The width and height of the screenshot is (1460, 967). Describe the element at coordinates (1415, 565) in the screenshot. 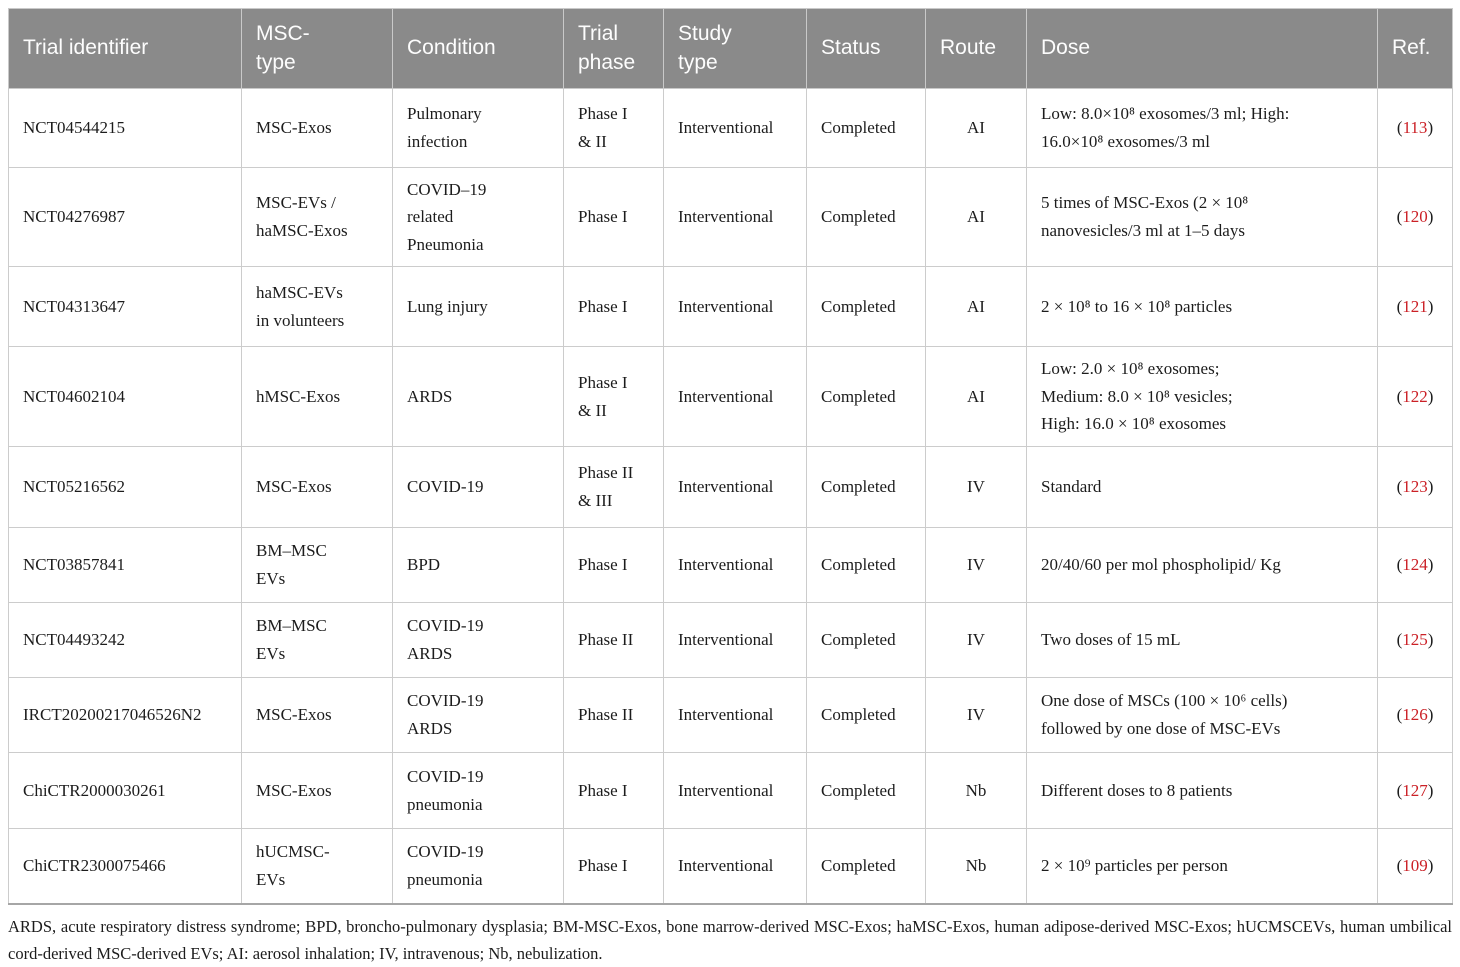

I see `citation-link: 124` at that location.